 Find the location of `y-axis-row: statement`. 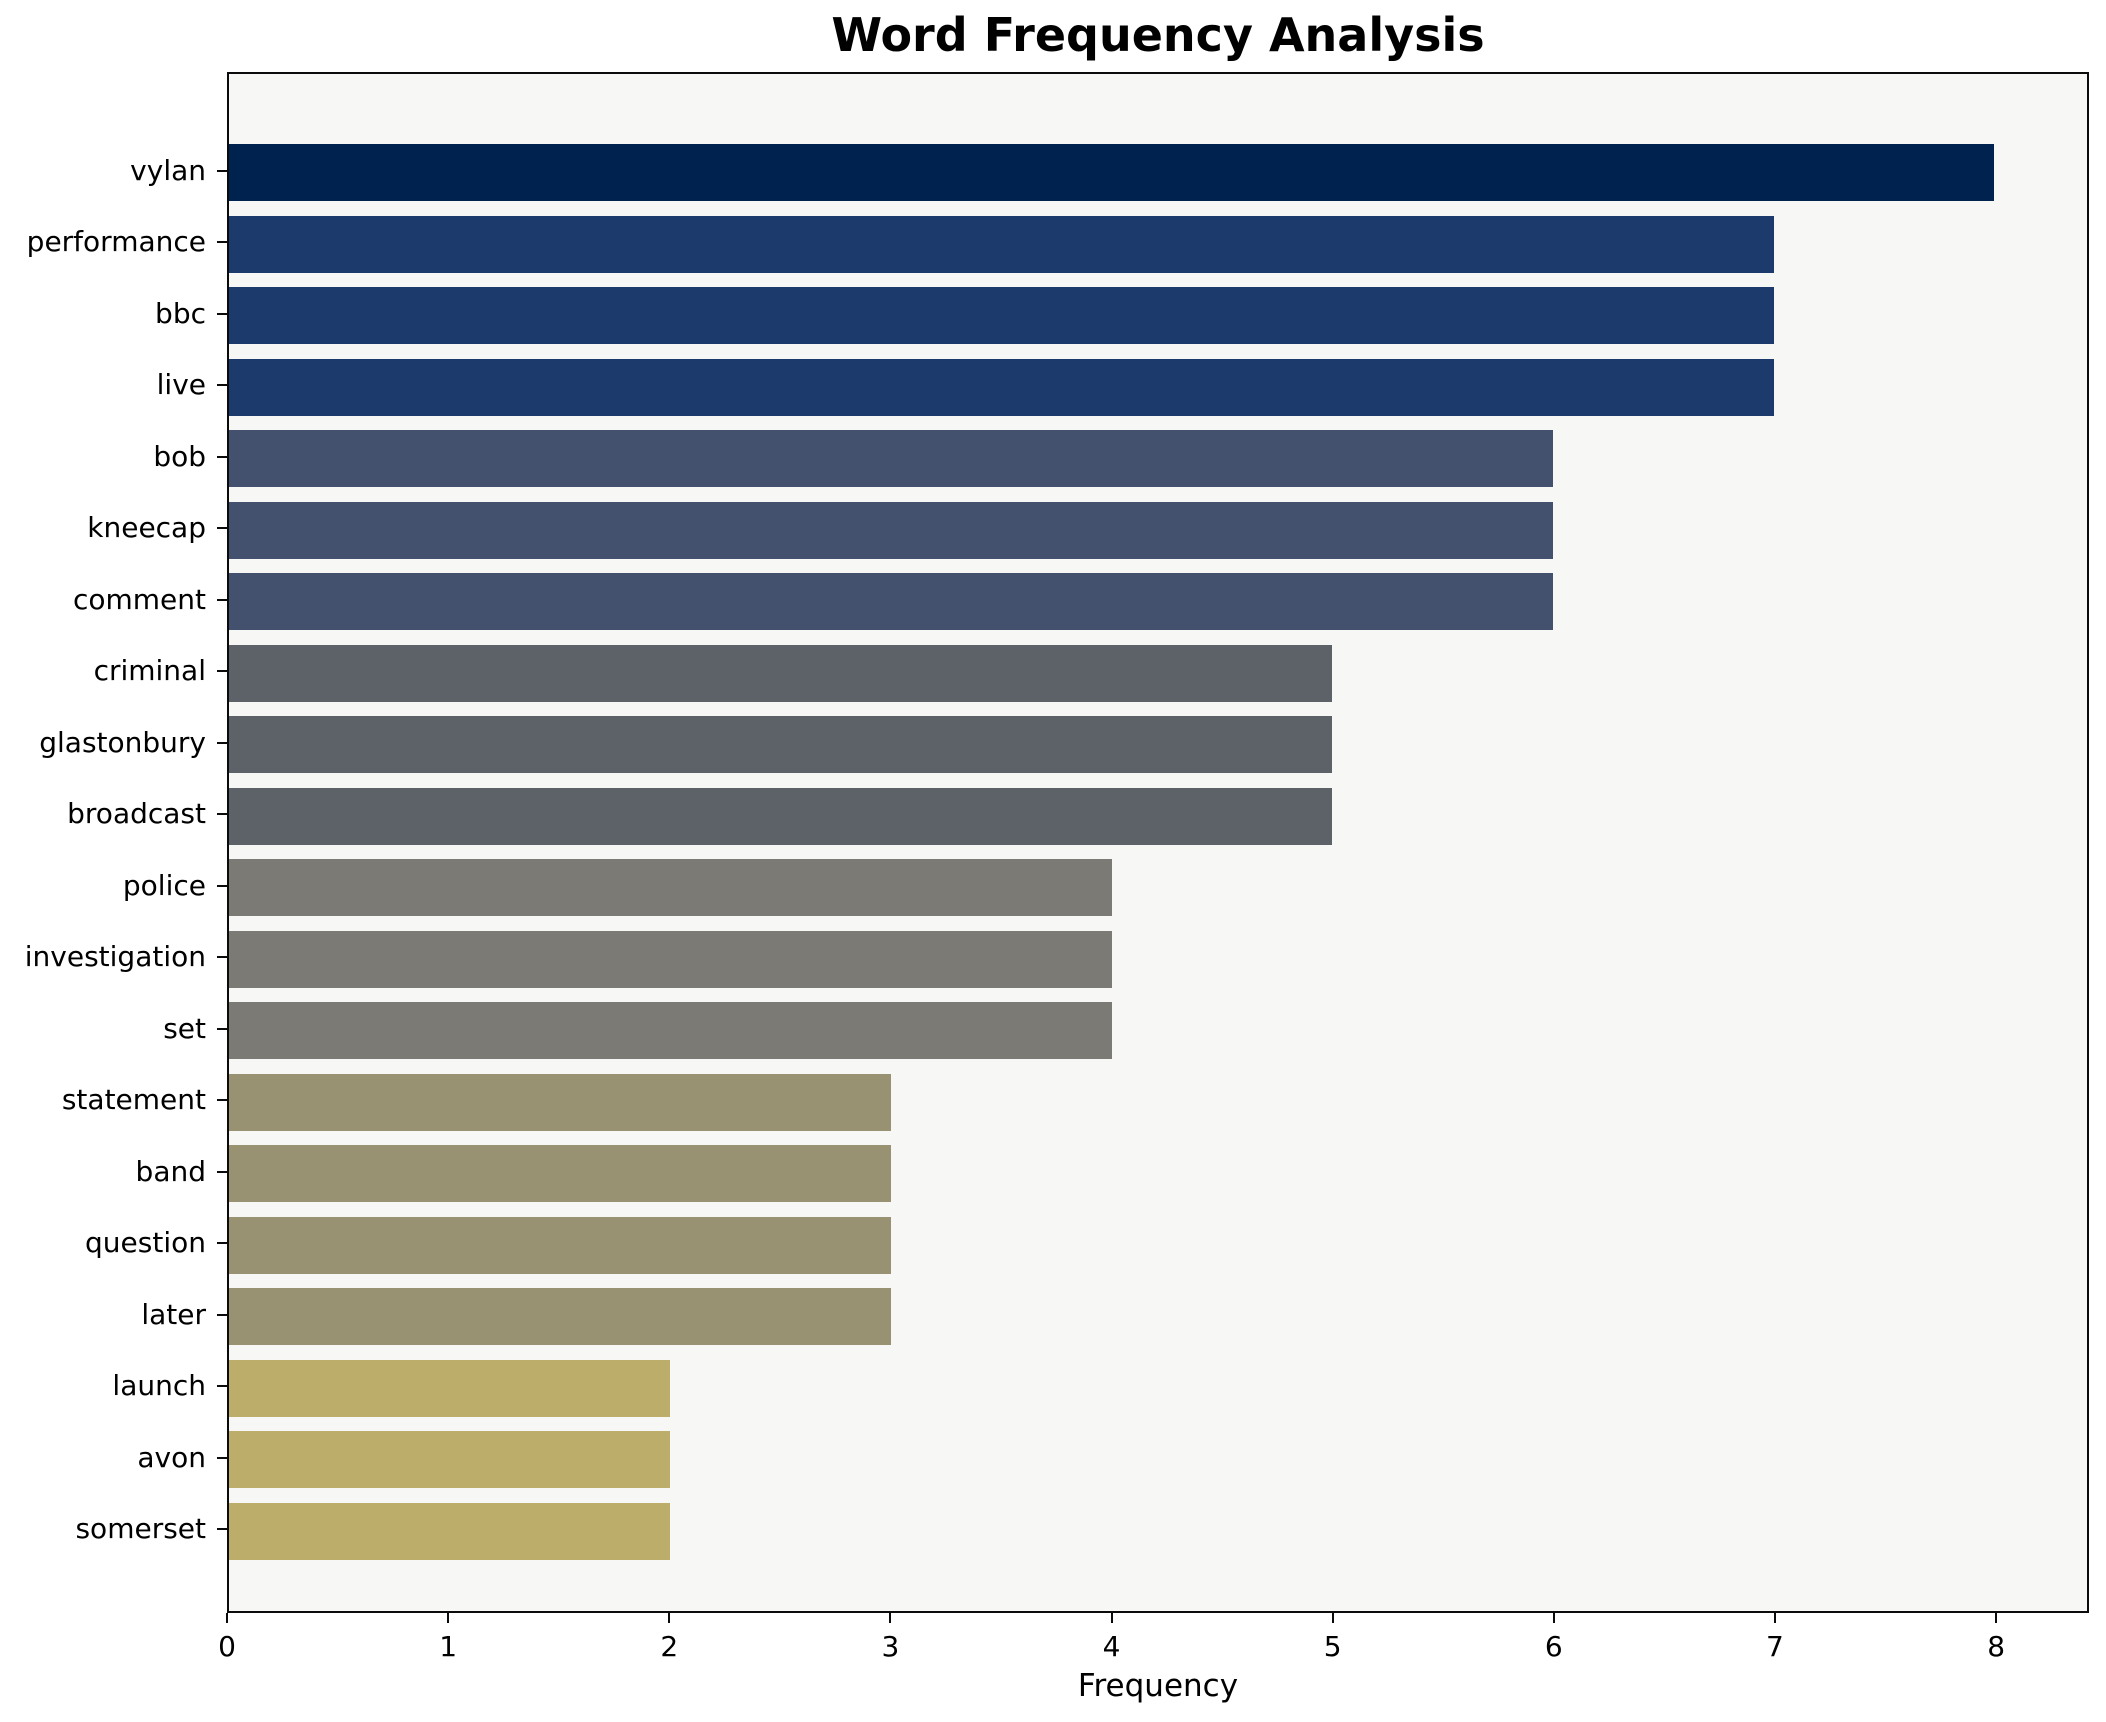

y-axis-row: statement is located at coordinates (113, 1101).